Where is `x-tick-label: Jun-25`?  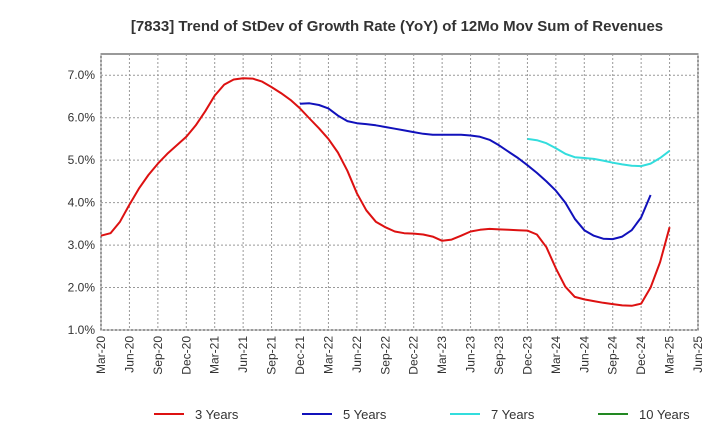
x-tick-label: Jun-25 is located at coordinates (698, 354).